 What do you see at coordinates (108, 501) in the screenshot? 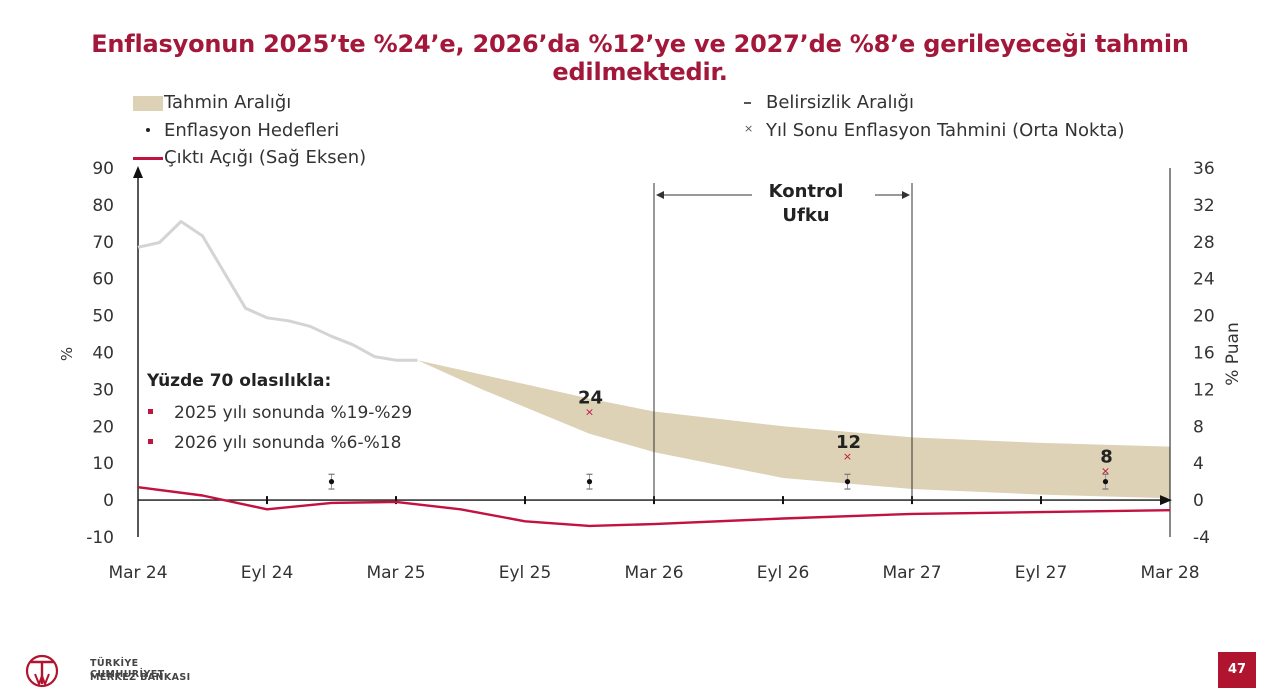
I see `y-tick-label: 0` at bounding box center [108, 501].